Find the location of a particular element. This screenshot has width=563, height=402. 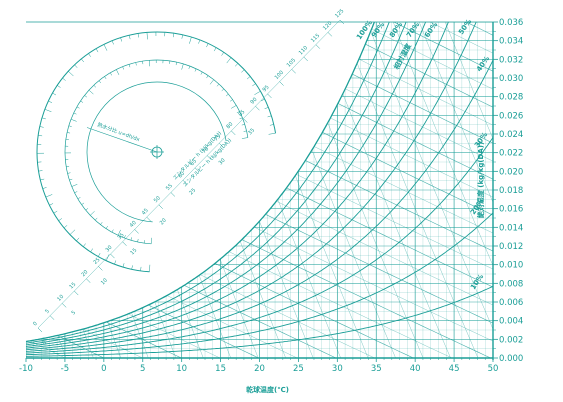

y-axis-title: 絶対湿度 (kg/kg(DA)) is located at coordinates (480, 180).